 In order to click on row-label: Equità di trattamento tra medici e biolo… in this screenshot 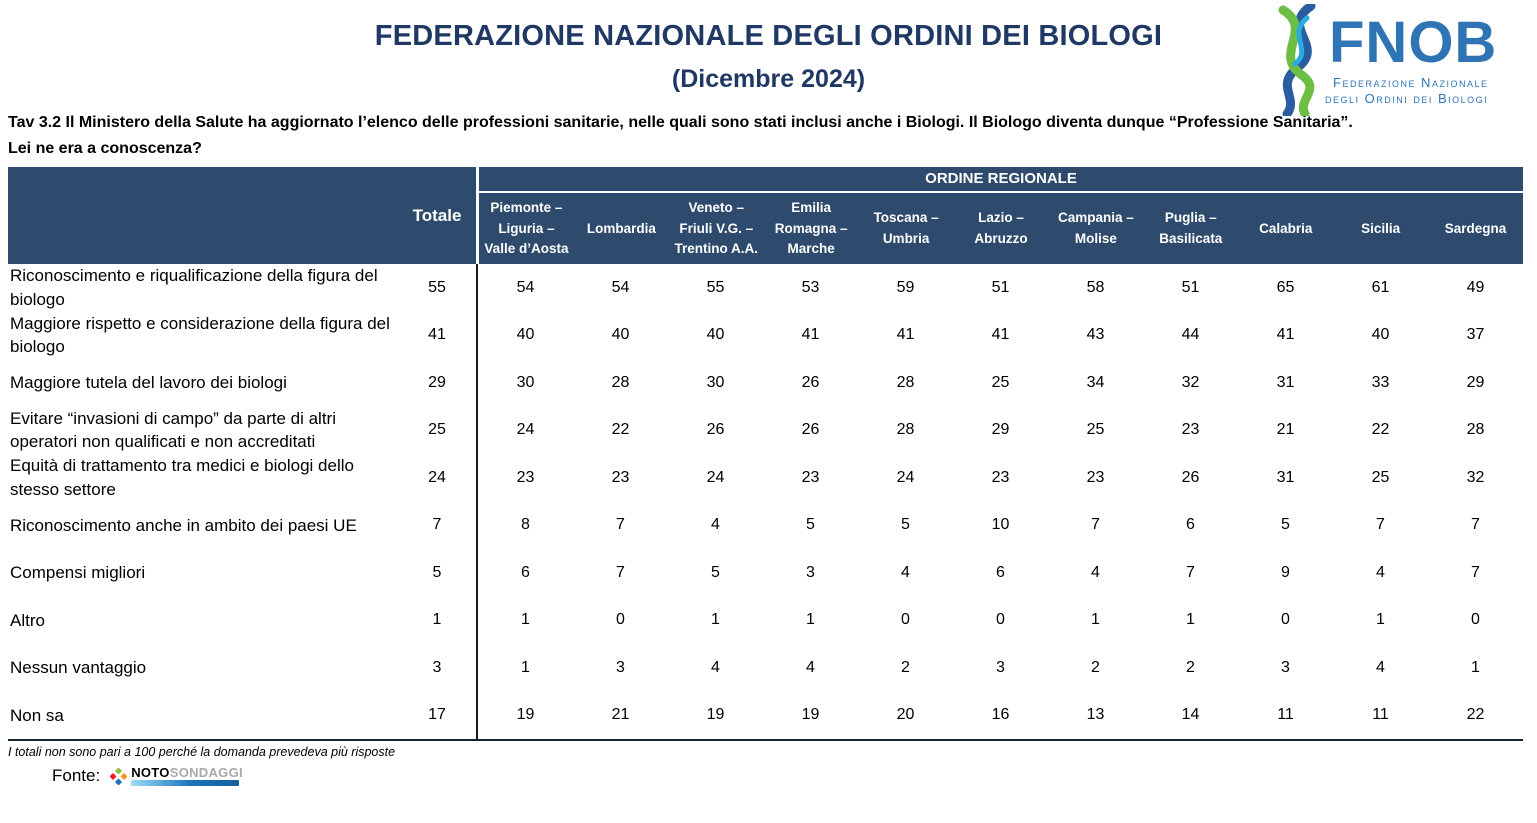, I will do `click(182, 477)`.